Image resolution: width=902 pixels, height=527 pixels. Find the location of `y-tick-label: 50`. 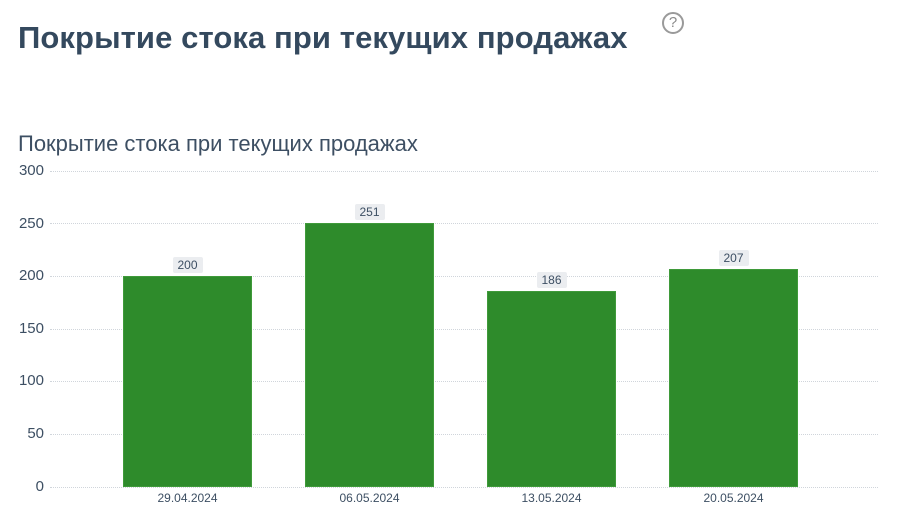

y-tick-label: 50 is located at coordinates (35, 433).